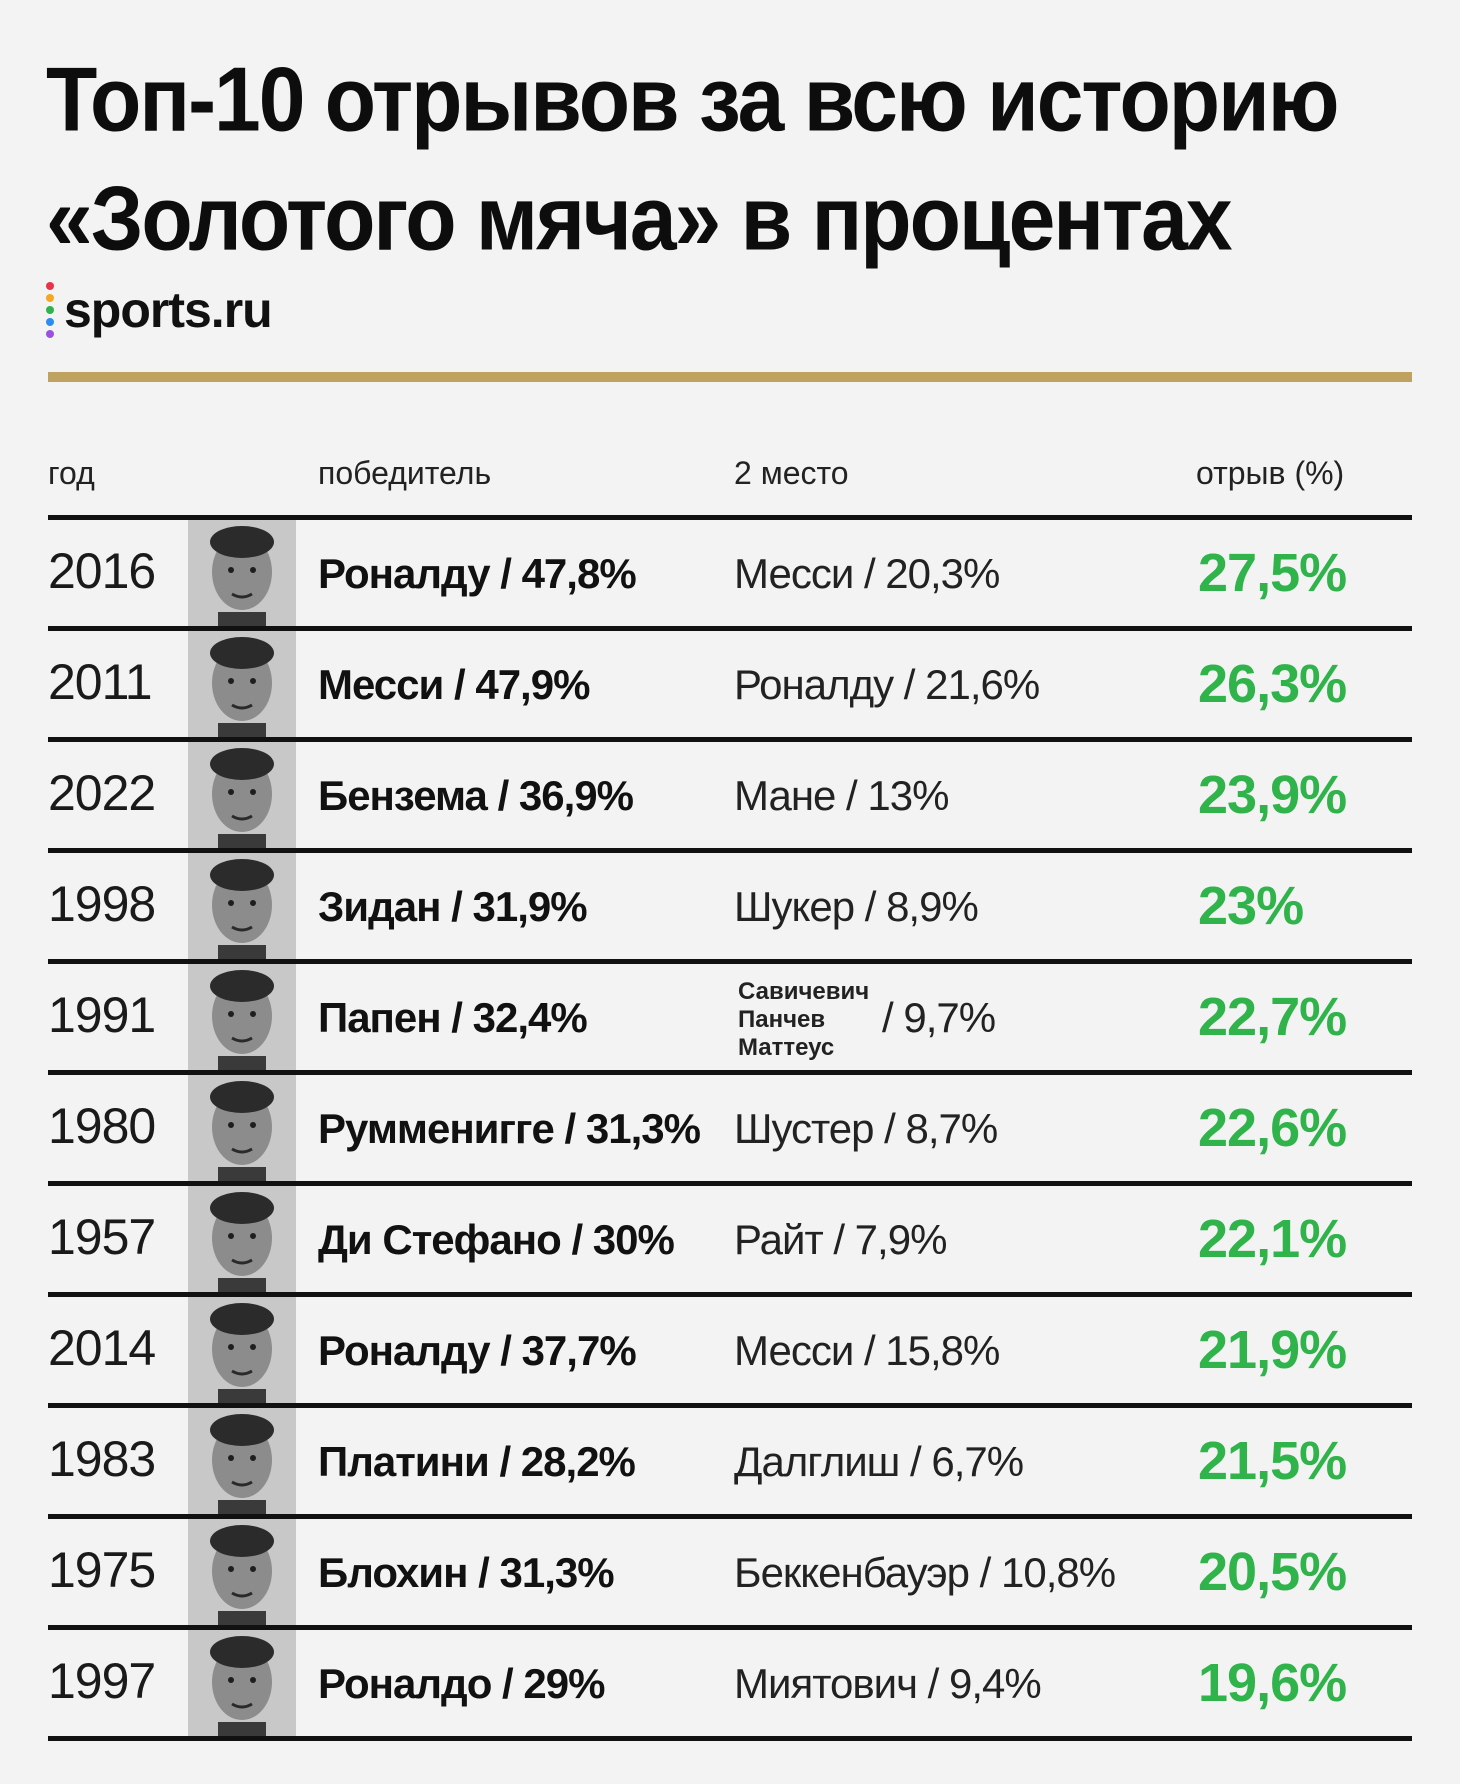 The height and width of the screenshot is (1784, 1460). What do you see at coordinates (1272, 1239) in the screenshot?
I see `row-gap: 22,1%` at bounding box center [1272, 1239].